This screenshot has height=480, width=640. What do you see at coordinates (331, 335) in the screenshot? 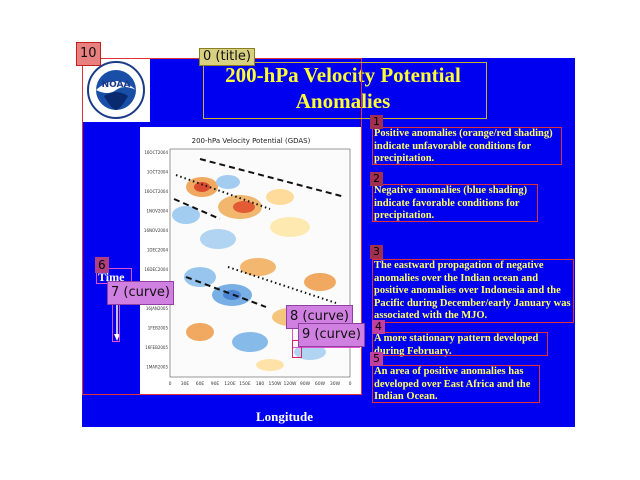
I see `annotation-label-9: 9 (curve)` at bounding box center [331, 335].